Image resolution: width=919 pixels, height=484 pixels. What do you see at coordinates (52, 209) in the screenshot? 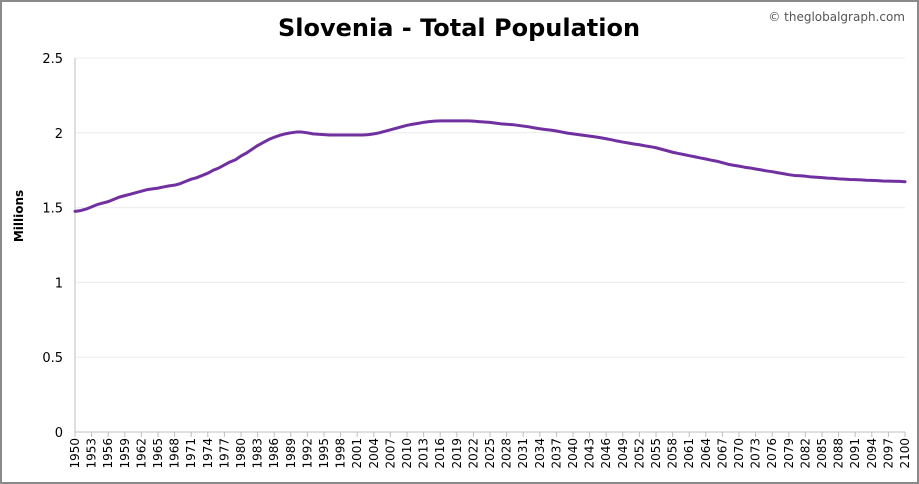
I see `y-tick-label: 1.5` at bounding box center [52, 209].